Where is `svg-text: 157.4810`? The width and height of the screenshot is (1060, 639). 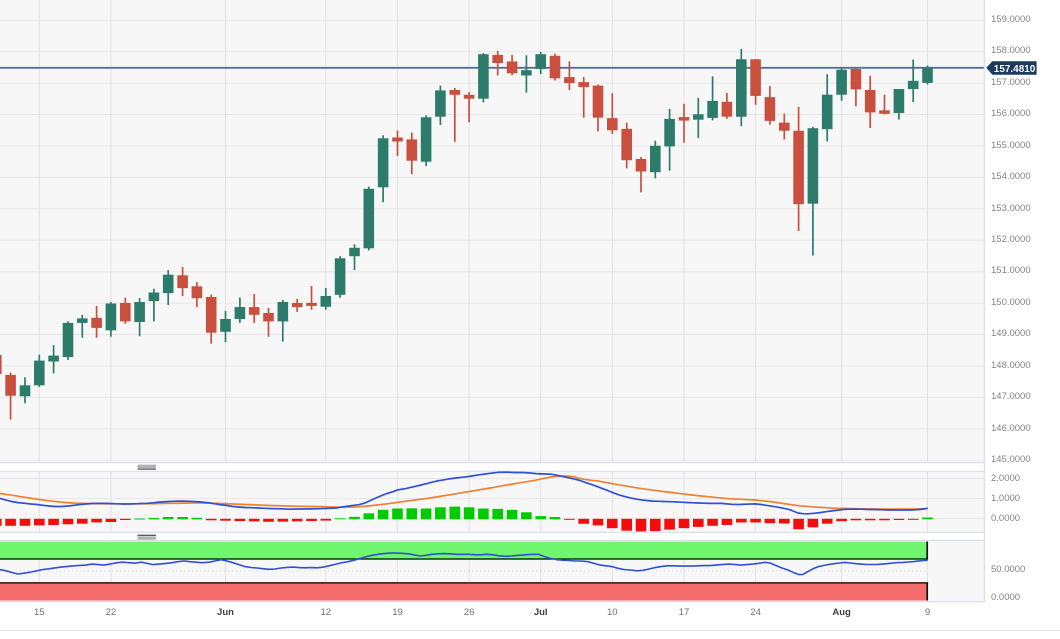
svg-text: 157.4810 is located at coordinates (1015, 69).